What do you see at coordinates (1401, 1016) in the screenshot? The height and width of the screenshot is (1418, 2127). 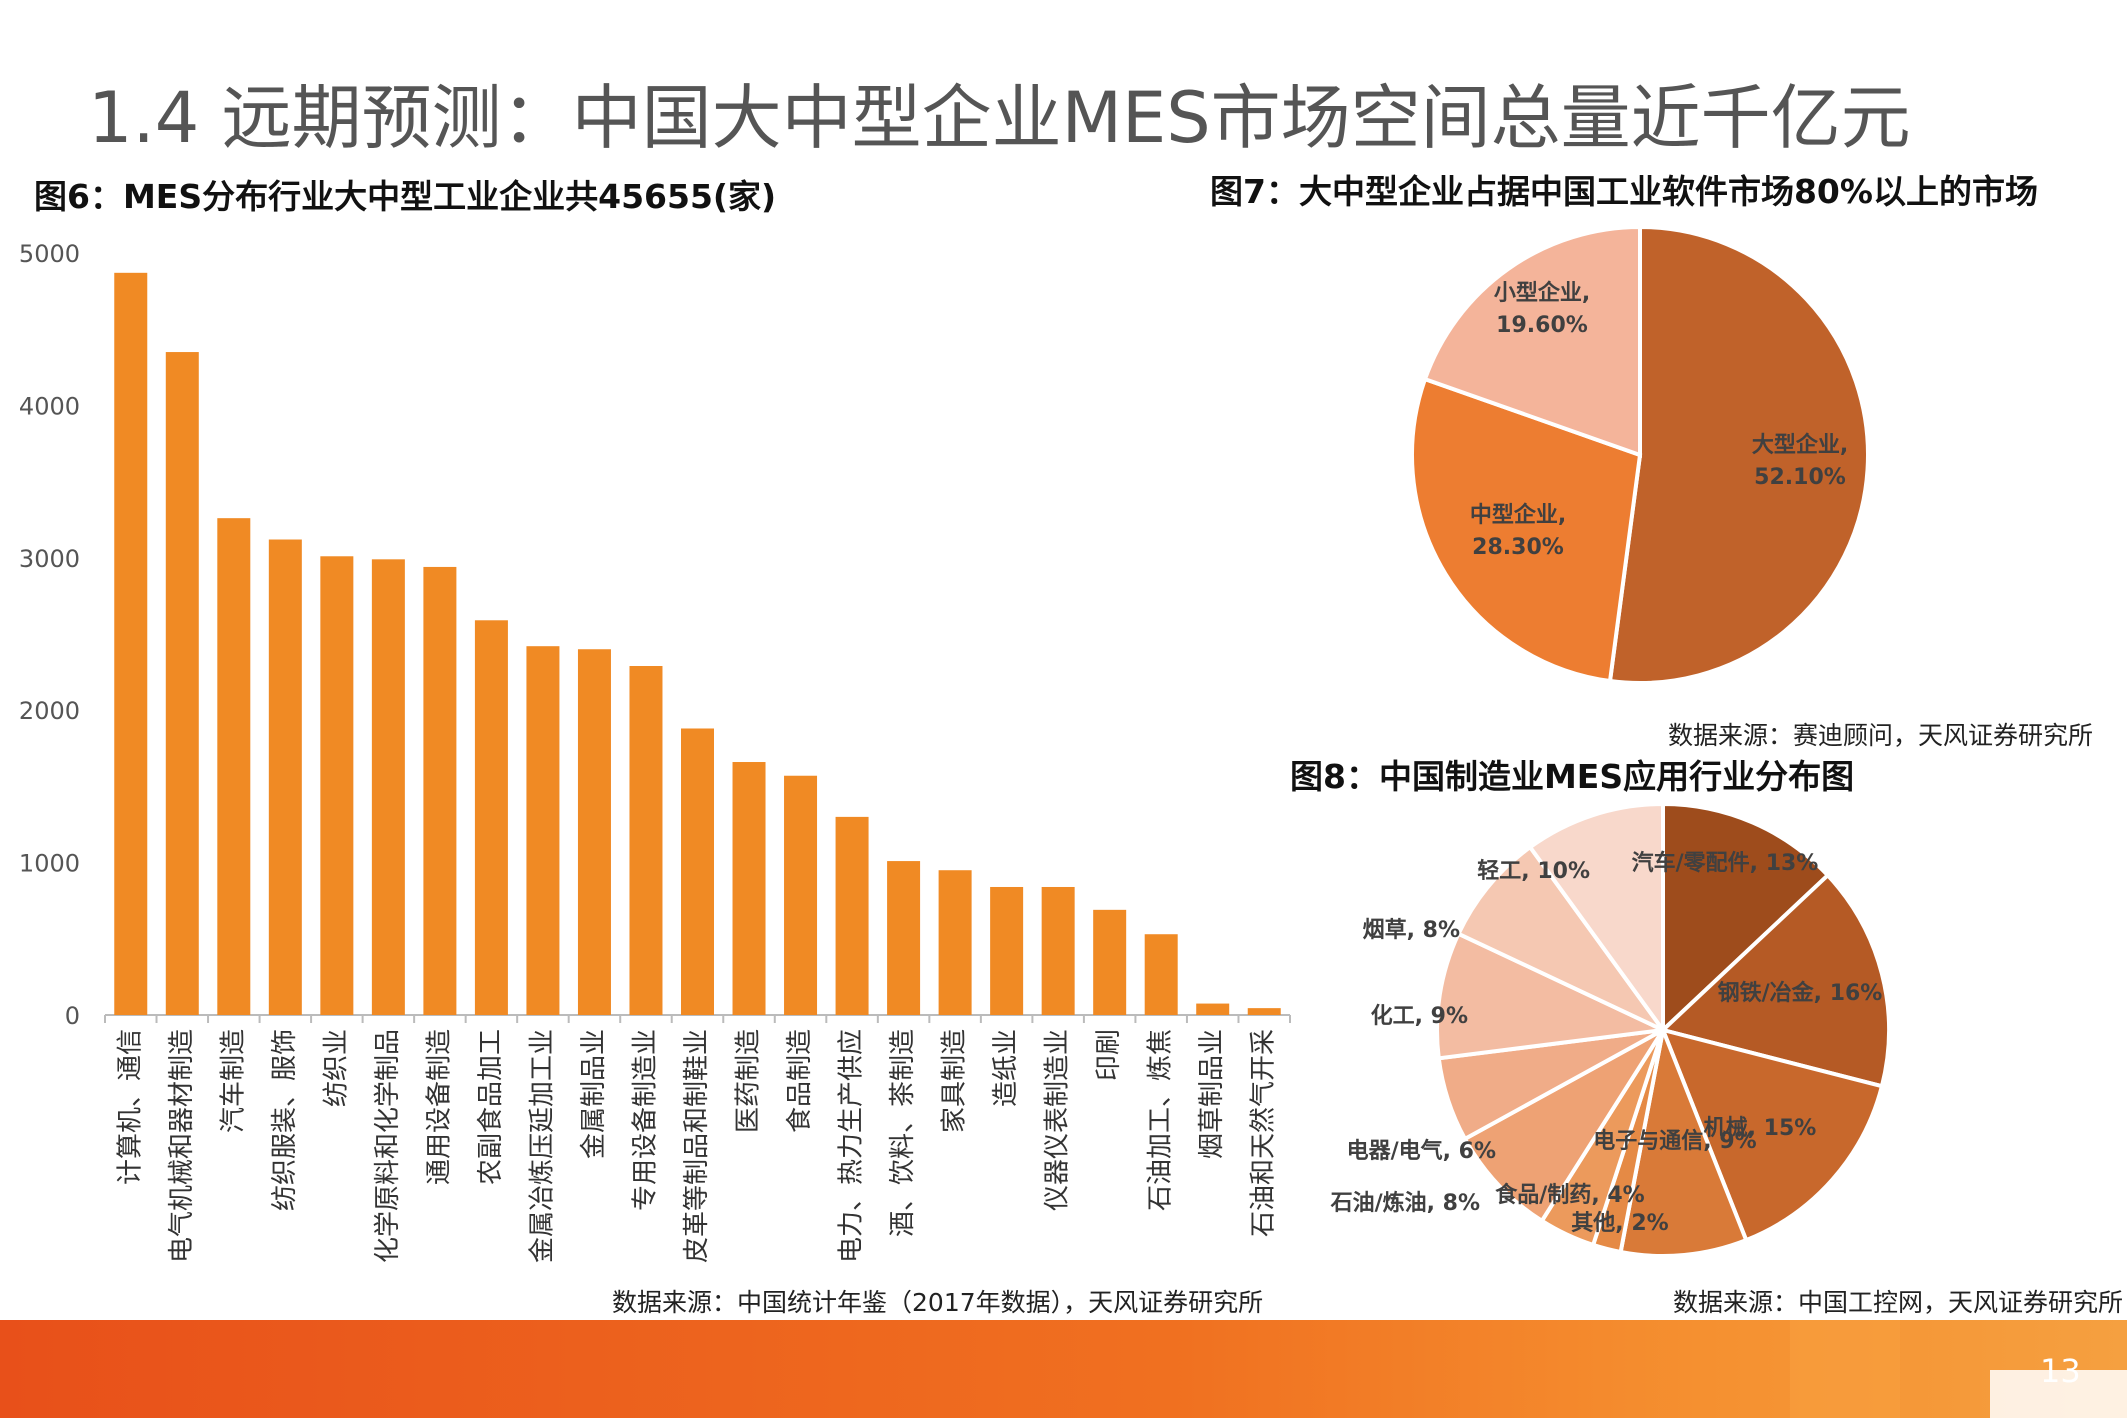 I see `pie-label-name: 化工,` at bounding box center [1401, 1016].